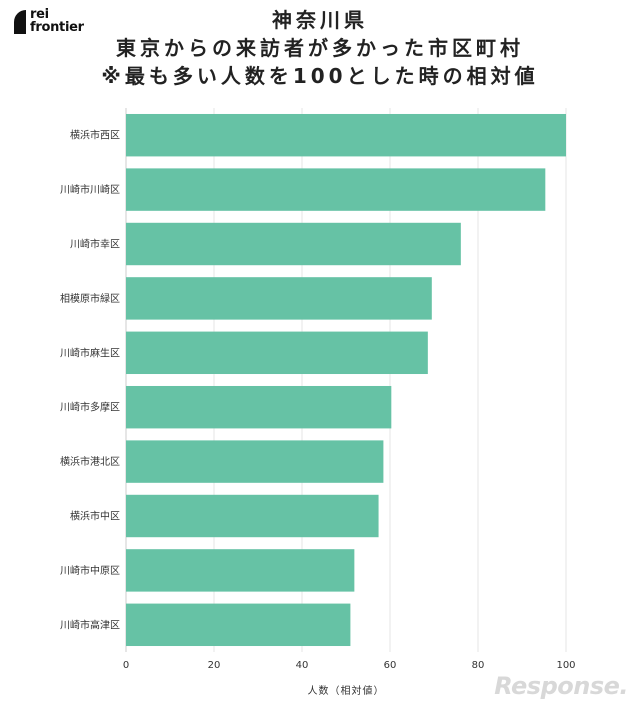 The width and height of the screenshot is (640, 706). I want to click on brand-logo-text: rei frontier, so click(57, 21).